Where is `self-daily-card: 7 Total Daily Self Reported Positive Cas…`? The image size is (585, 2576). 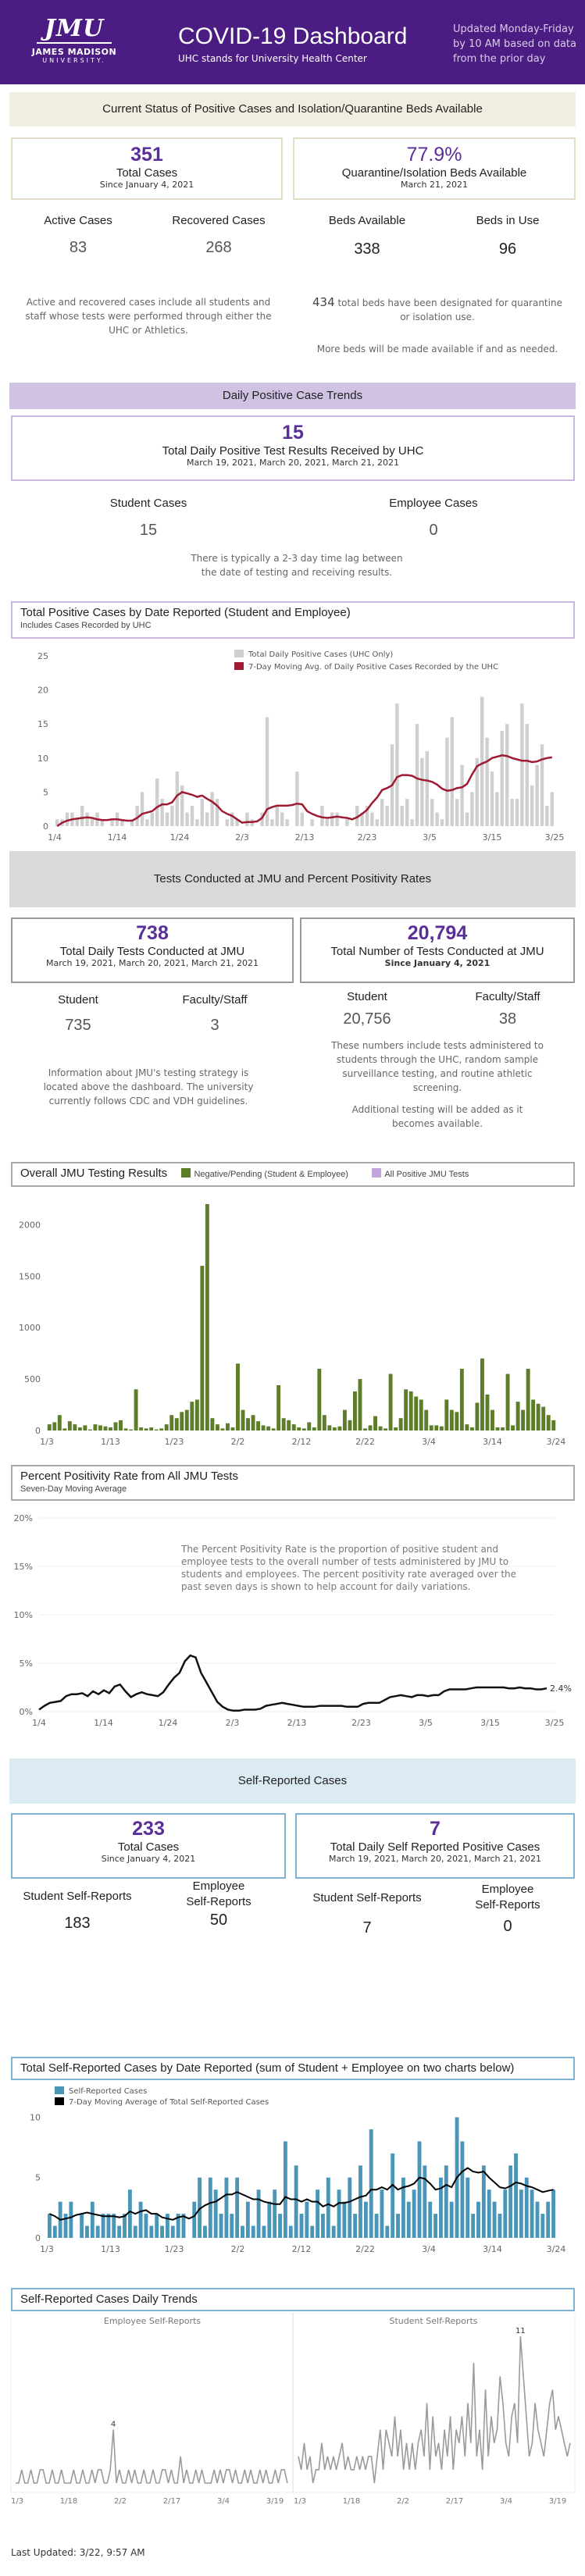 self-daily-card: 7 Total Daily Self Reported Positive Cas… is located at coordinates (435, 1846).